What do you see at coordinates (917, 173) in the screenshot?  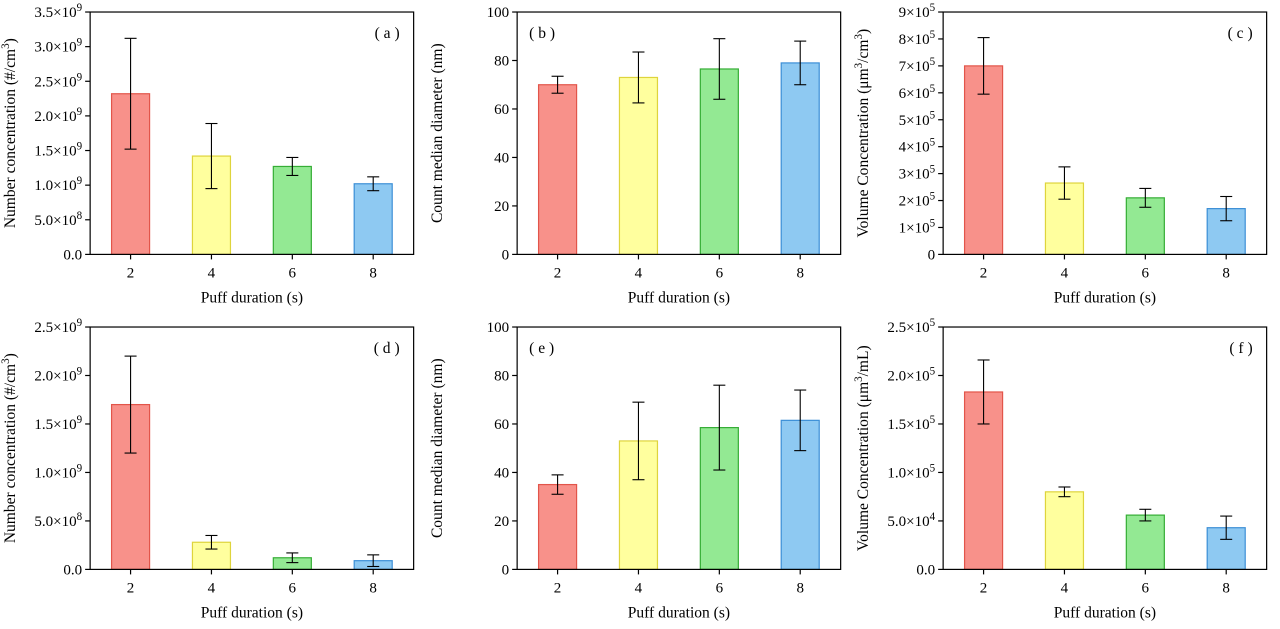 I see `y-tick-label: 3×10⁵` at bounding box center [917, 173].